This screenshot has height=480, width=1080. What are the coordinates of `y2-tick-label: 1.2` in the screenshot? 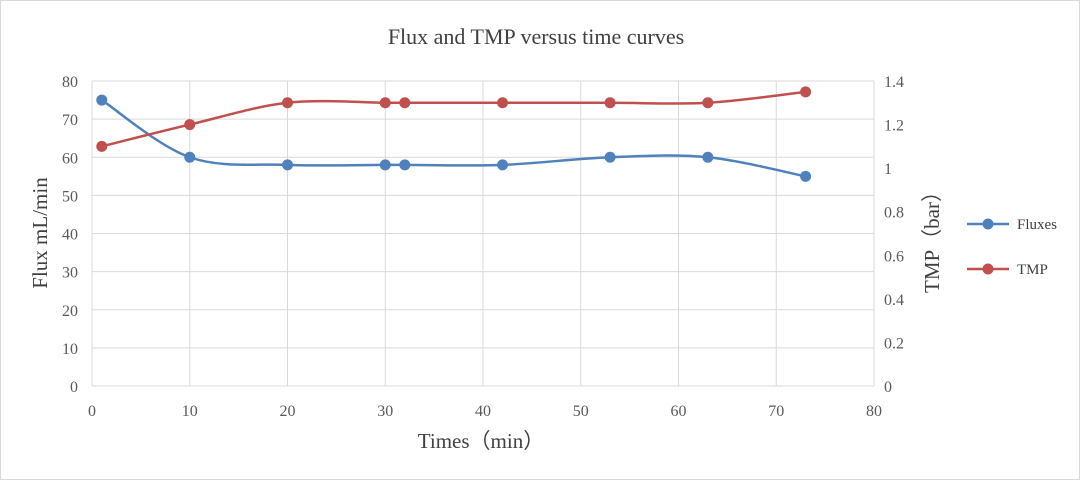 It's located at (894, 126).